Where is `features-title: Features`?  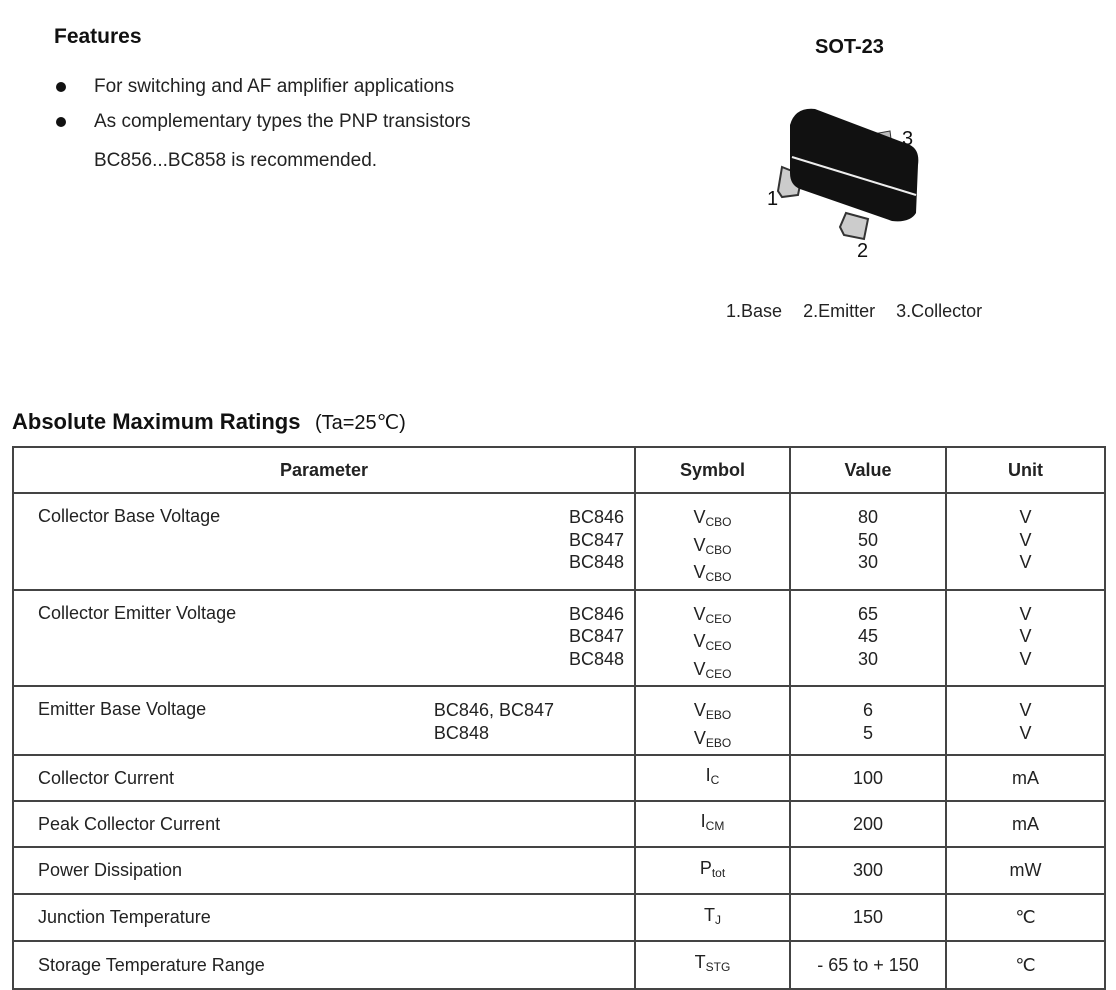
features-title: Features is located at coordinates (98, 36).